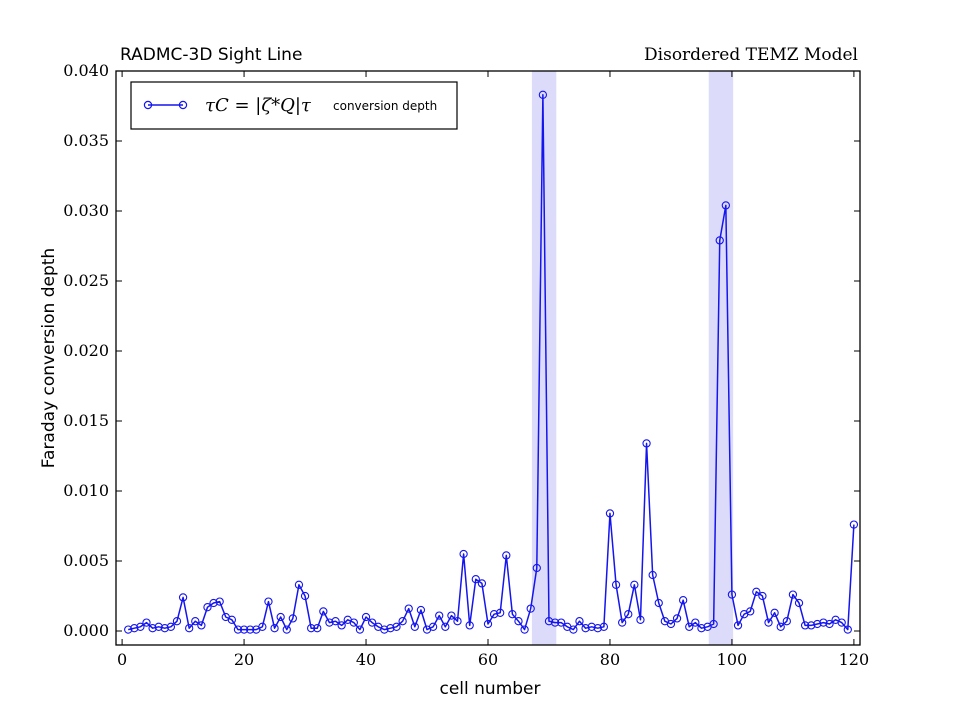 This screenshot has height=716, width=955. What do you see at coordinates (489, 689) in the screenshot?
I see `x-axis-label: cell number` at bounding box center [489, 689].